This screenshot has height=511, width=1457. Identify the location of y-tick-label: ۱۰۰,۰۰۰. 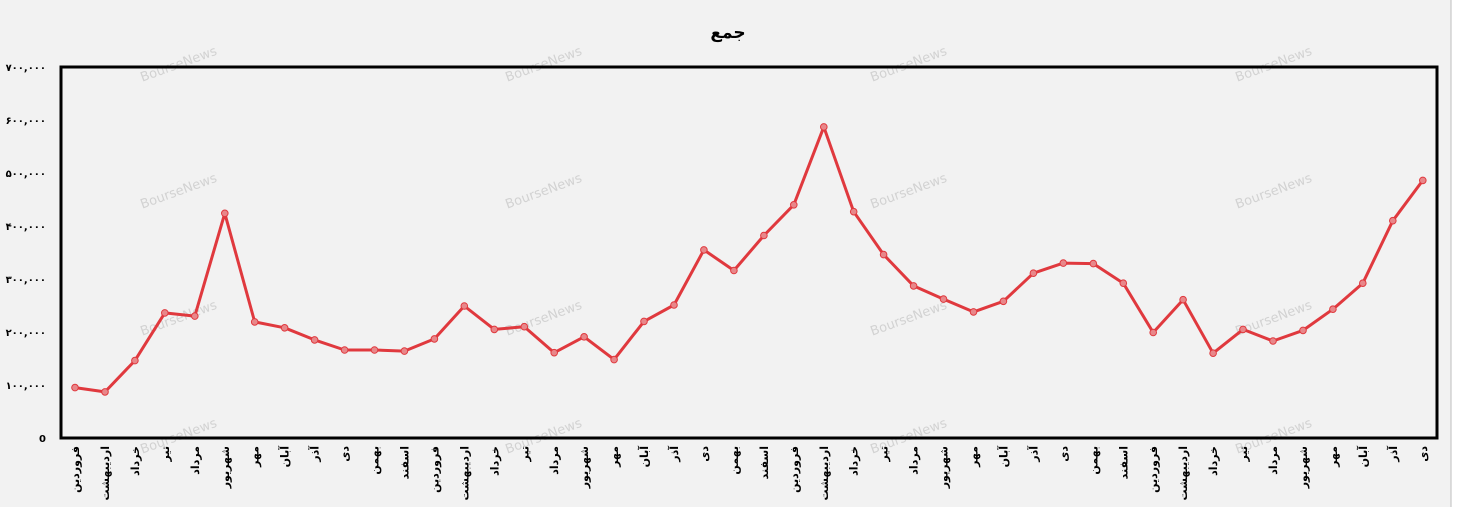
(26, 386).